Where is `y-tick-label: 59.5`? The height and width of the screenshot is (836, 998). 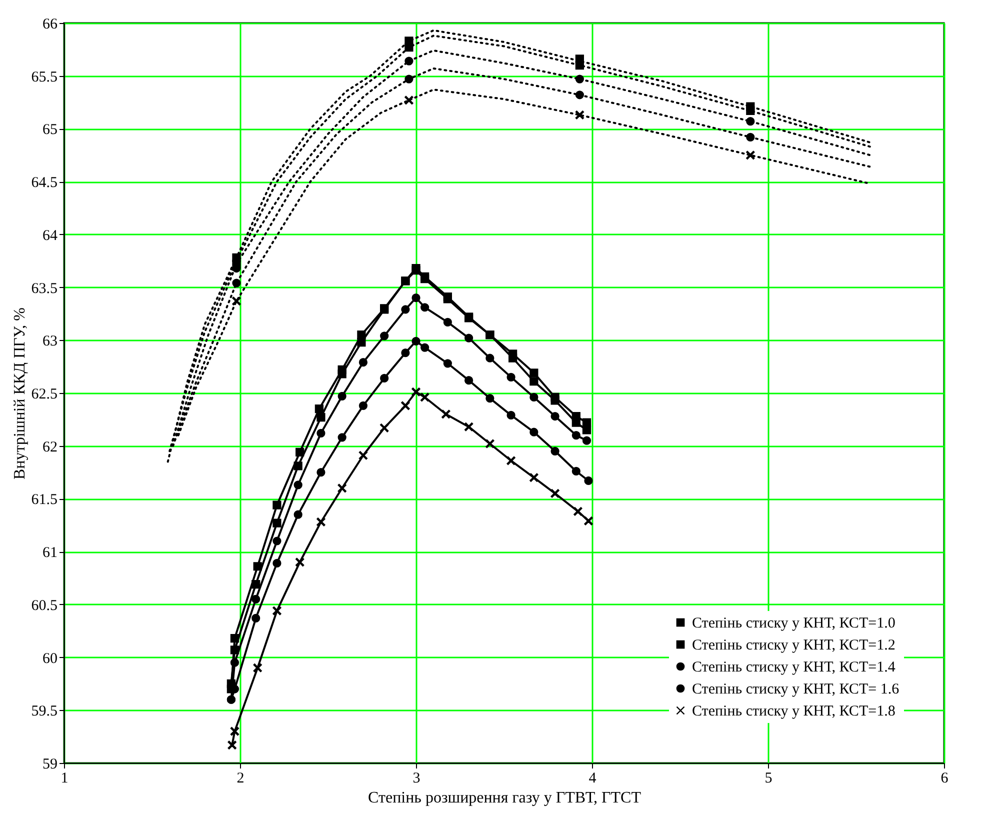 y-tick-label: 59.5 is located at coordinates (44, 712).